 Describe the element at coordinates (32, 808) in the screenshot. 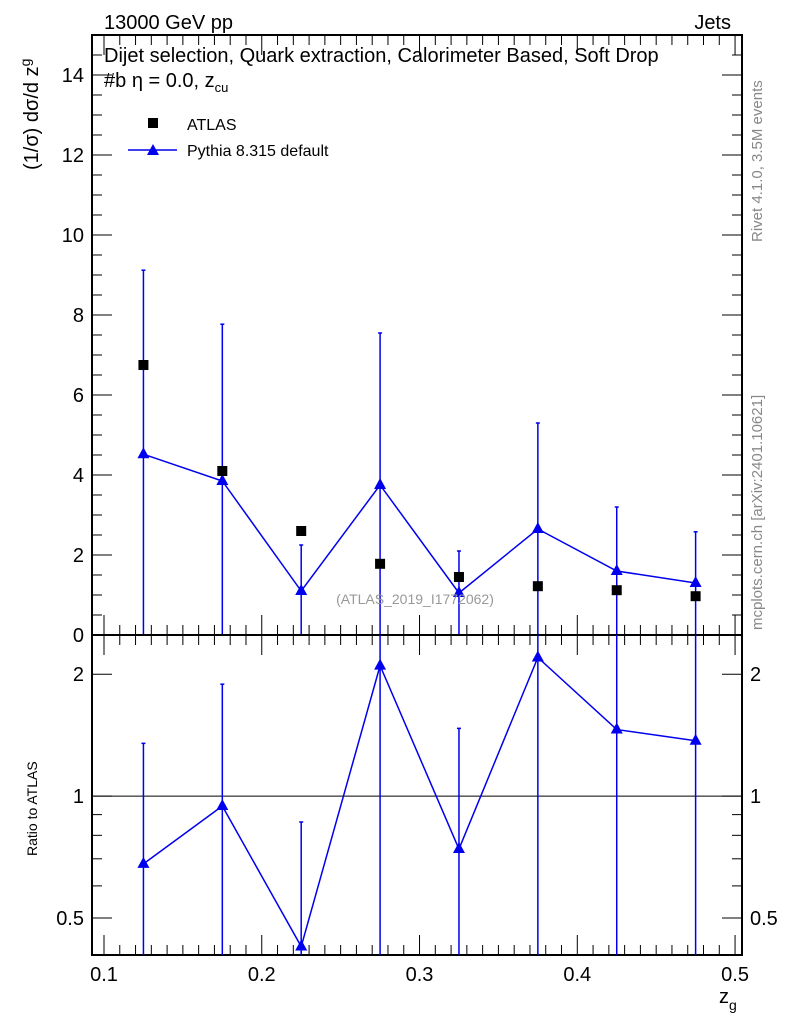

I see `ratio-y-axis-label: Ratio to ATLAS` at that location.